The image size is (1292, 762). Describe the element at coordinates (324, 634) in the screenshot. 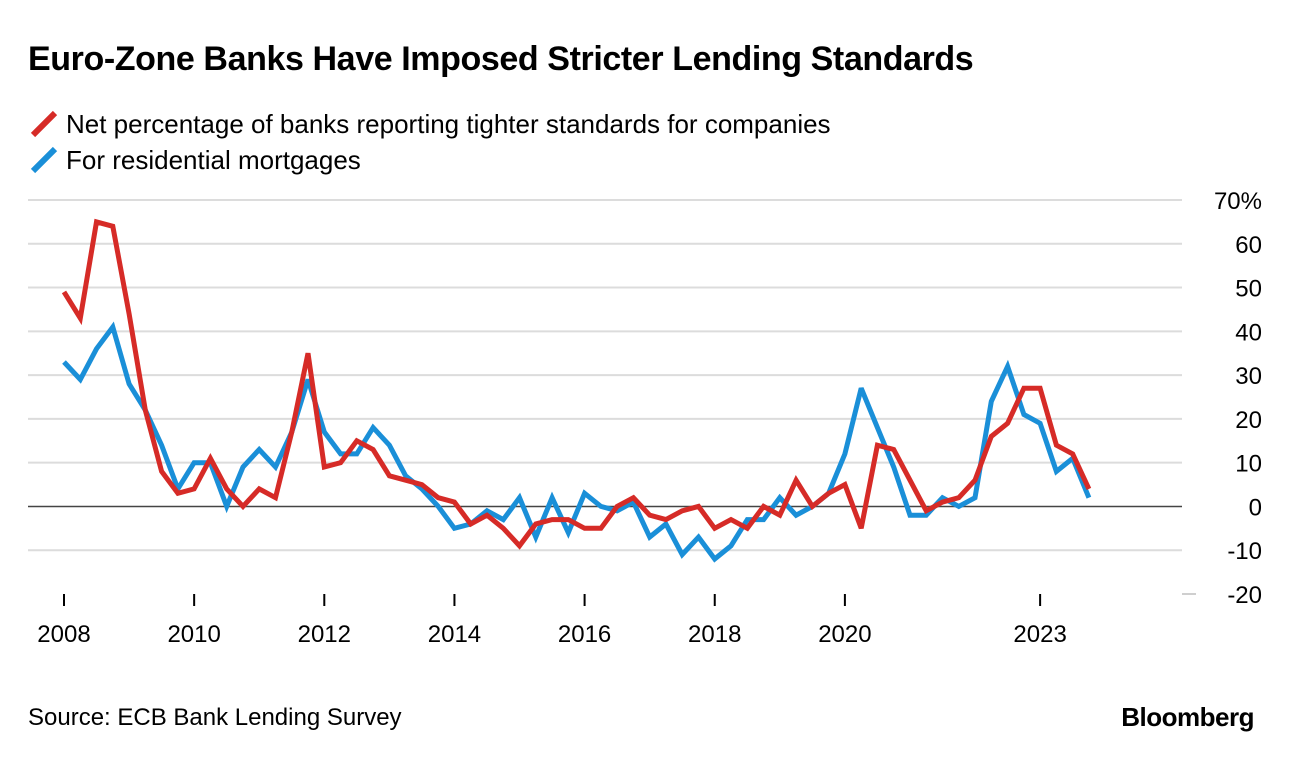

I see `x-tick-label: 2012` at that location.